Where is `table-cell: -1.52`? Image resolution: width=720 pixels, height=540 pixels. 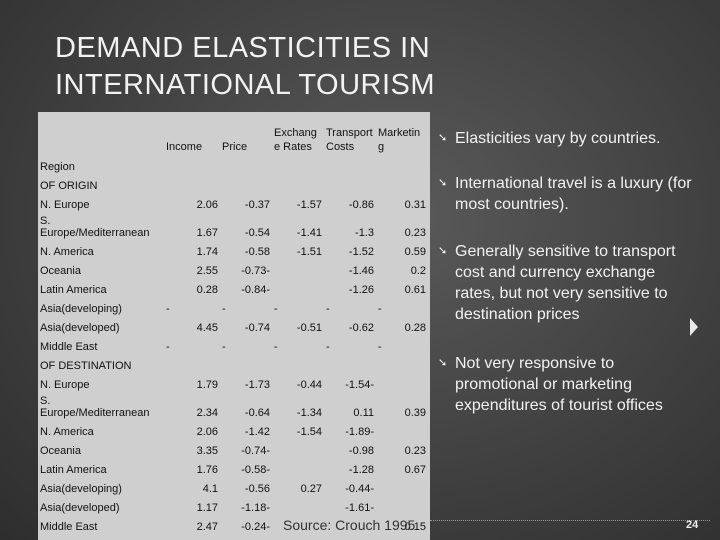 table-cell: -1.52 is located at coordinates (361, 252).